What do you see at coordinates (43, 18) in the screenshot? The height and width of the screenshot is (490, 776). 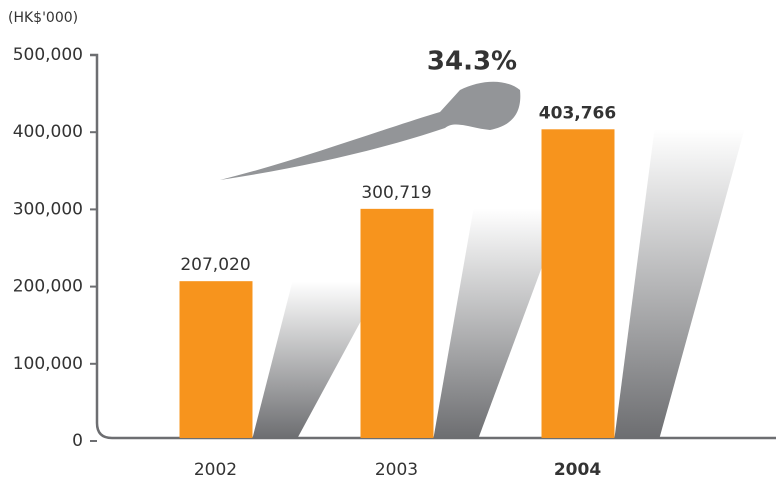 I see `unit-label: (HK$'000)` at bounding box center [43, 18].